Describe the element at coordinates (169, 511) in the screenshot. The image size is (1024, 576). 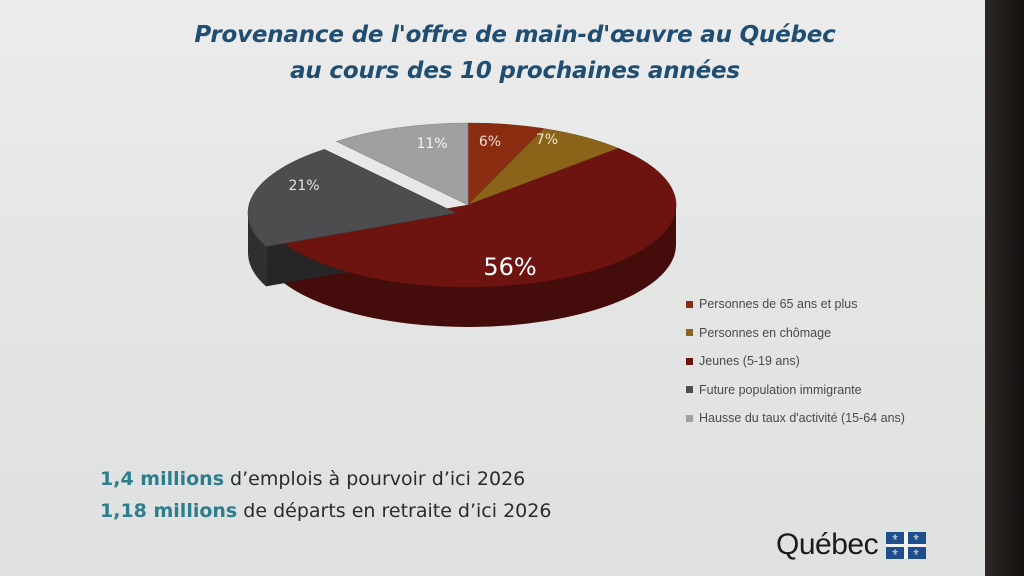
I see `stat-retirements-number: 1,18 millions` at that location.